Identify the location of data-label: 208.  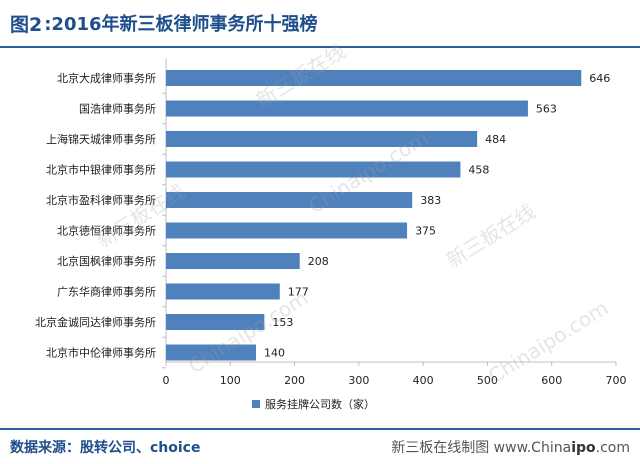
(318, 261).